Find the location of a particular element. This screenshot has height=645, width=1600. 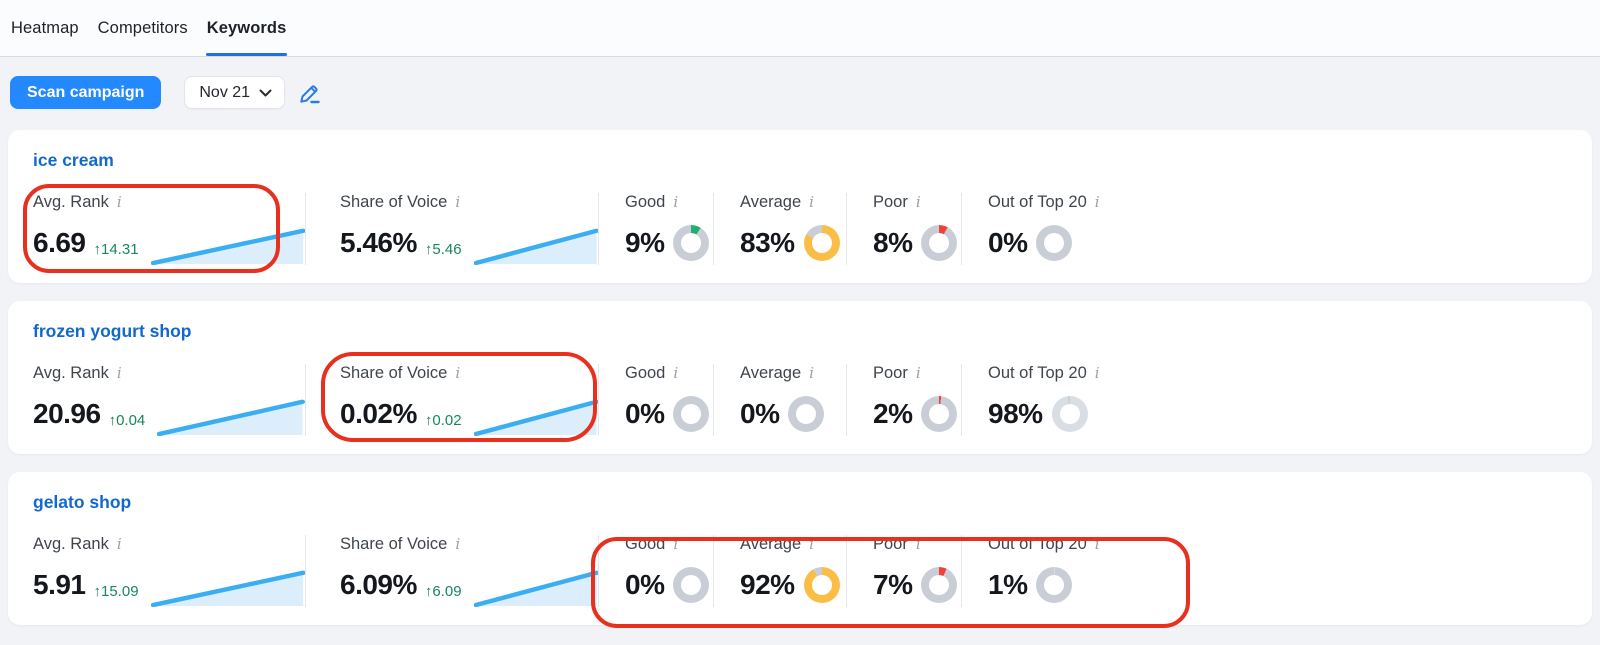

metric-value: 8% is located at coordinates (893, 242).